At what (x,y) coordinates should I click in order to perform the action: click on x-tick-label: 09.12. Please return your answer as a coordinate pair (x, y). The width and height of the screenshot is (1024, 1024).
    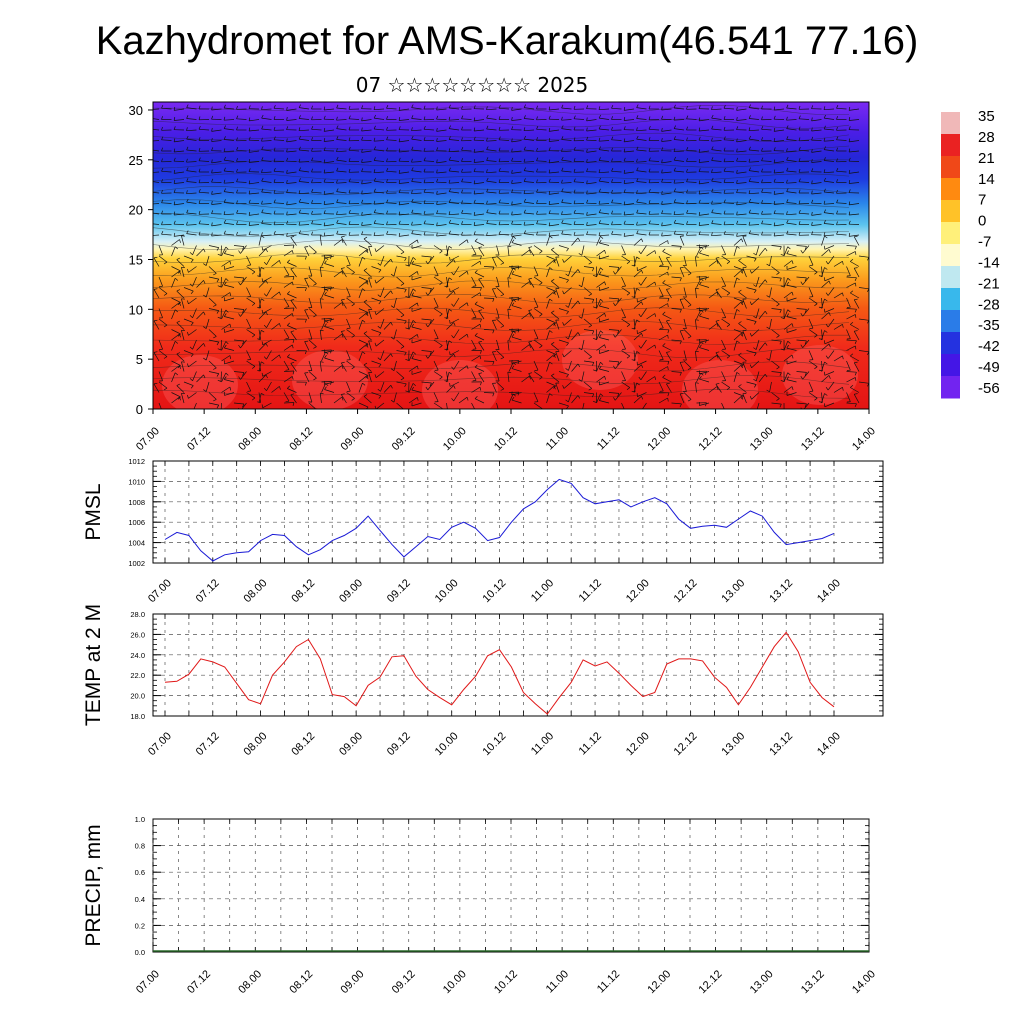
    Looking at the image, I should click on (399, 591).